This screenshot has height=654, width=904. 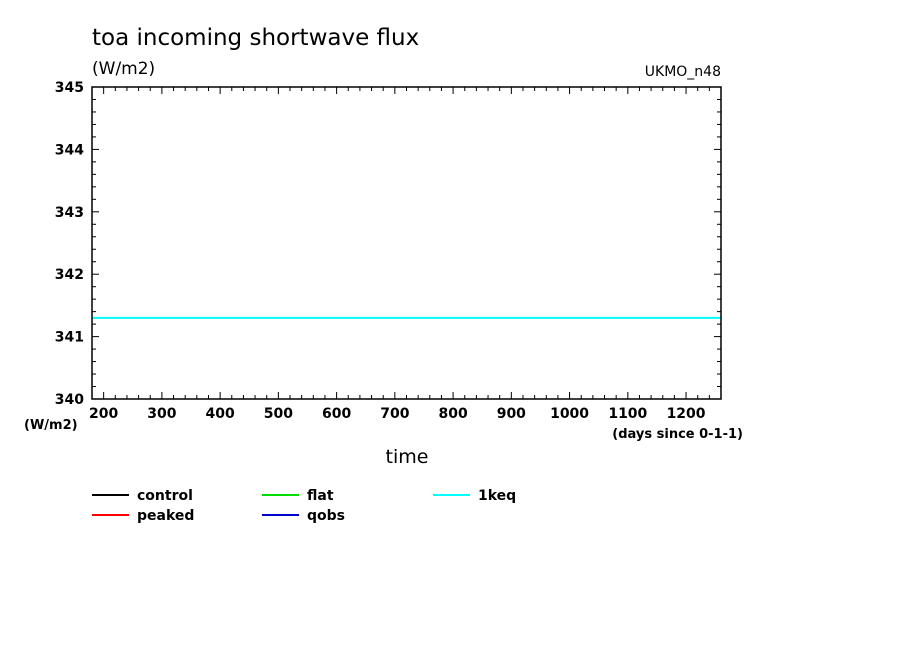 What do you see at coordinates (51, 425) in the screenshot?
I see `y-axis-unit-label: (W/m2)` at bounding box center [51, 425].